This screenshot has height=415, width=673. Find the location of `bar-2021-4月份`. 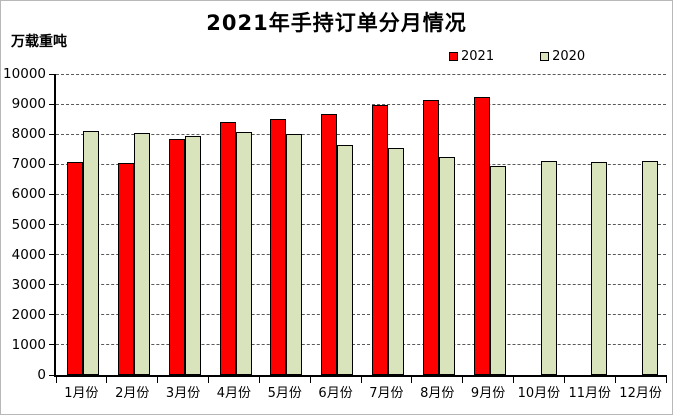

bar-2021-4月份 is located at coordinates (227, 248).